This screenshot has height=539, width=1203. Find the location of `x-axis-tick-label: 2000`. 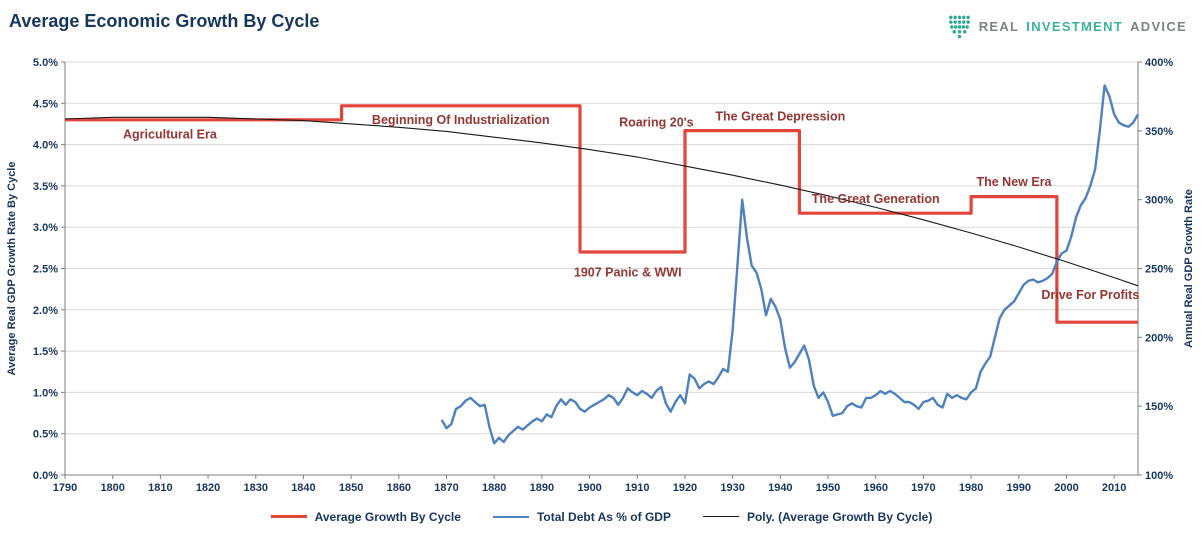

x-axis-tick-label: 2000 is located at coordinates (1066, 488).